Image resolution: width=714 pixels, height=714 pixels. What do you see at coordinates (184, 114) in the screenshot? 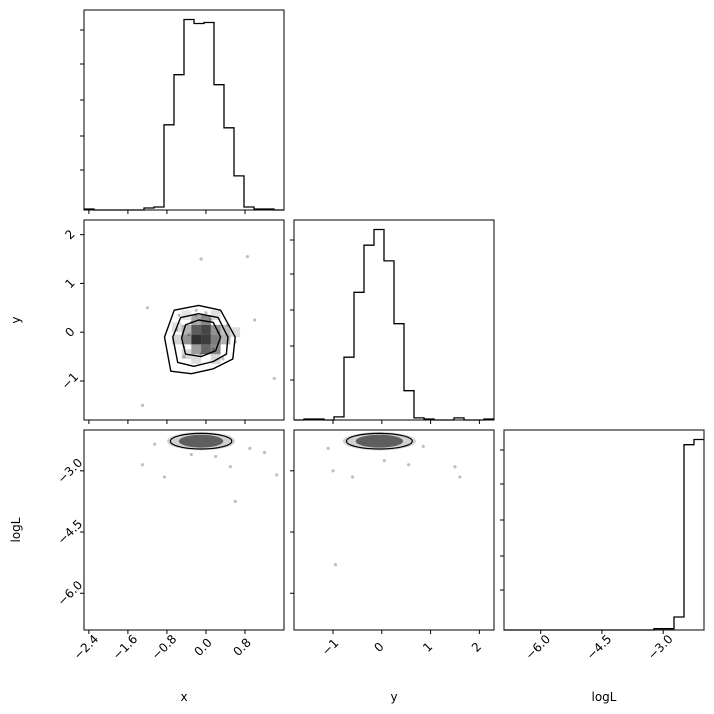
I see `histogram-x-line` at bounding box center [184, 114].